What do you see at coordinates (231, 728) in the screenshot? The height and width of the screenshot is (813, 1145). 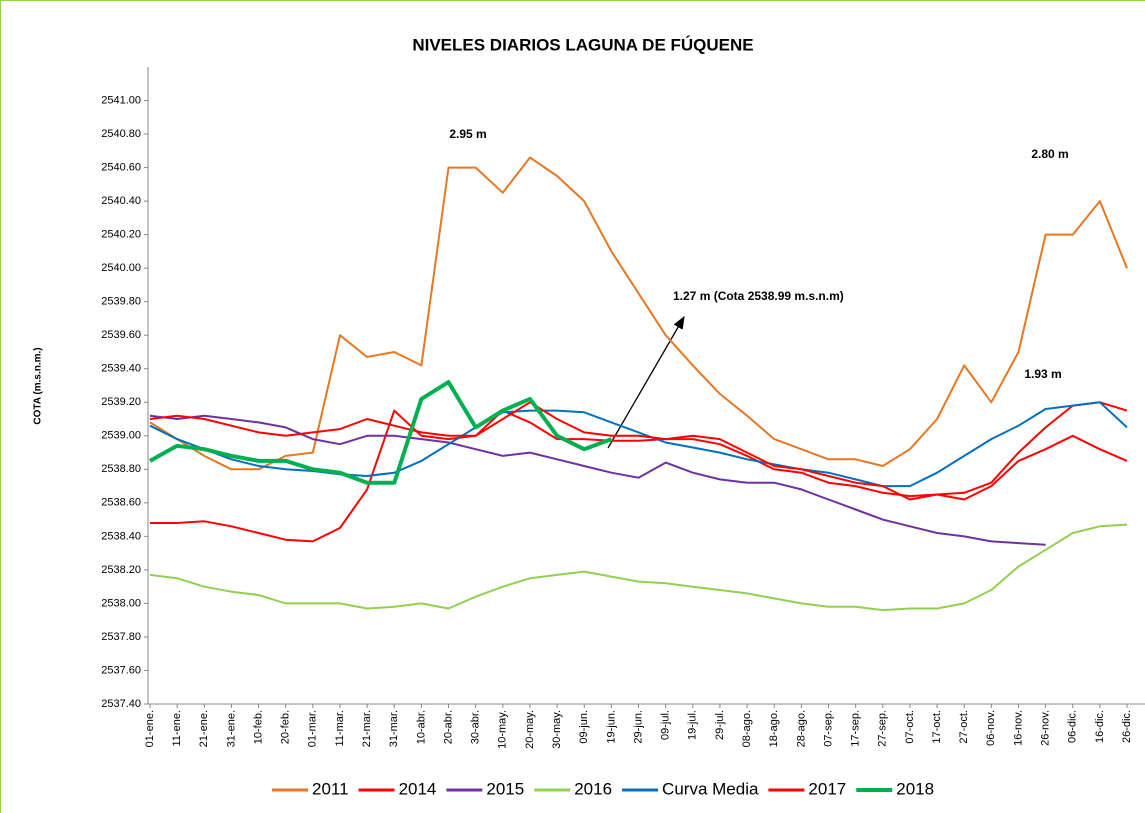 I see `x-tick-label: 31-ene.` at bounding box center [231, 728].